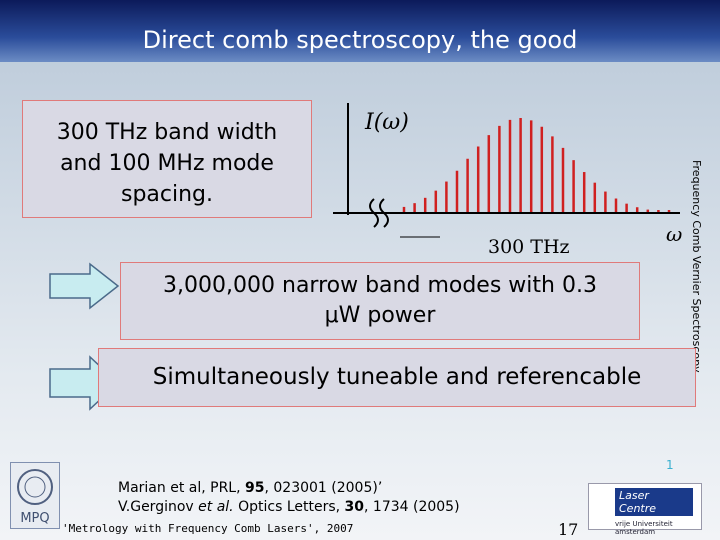 Image resolution: width=720 pixels, height=540 pixels. I want to click on y-label: I(ω), so click(386, 122).